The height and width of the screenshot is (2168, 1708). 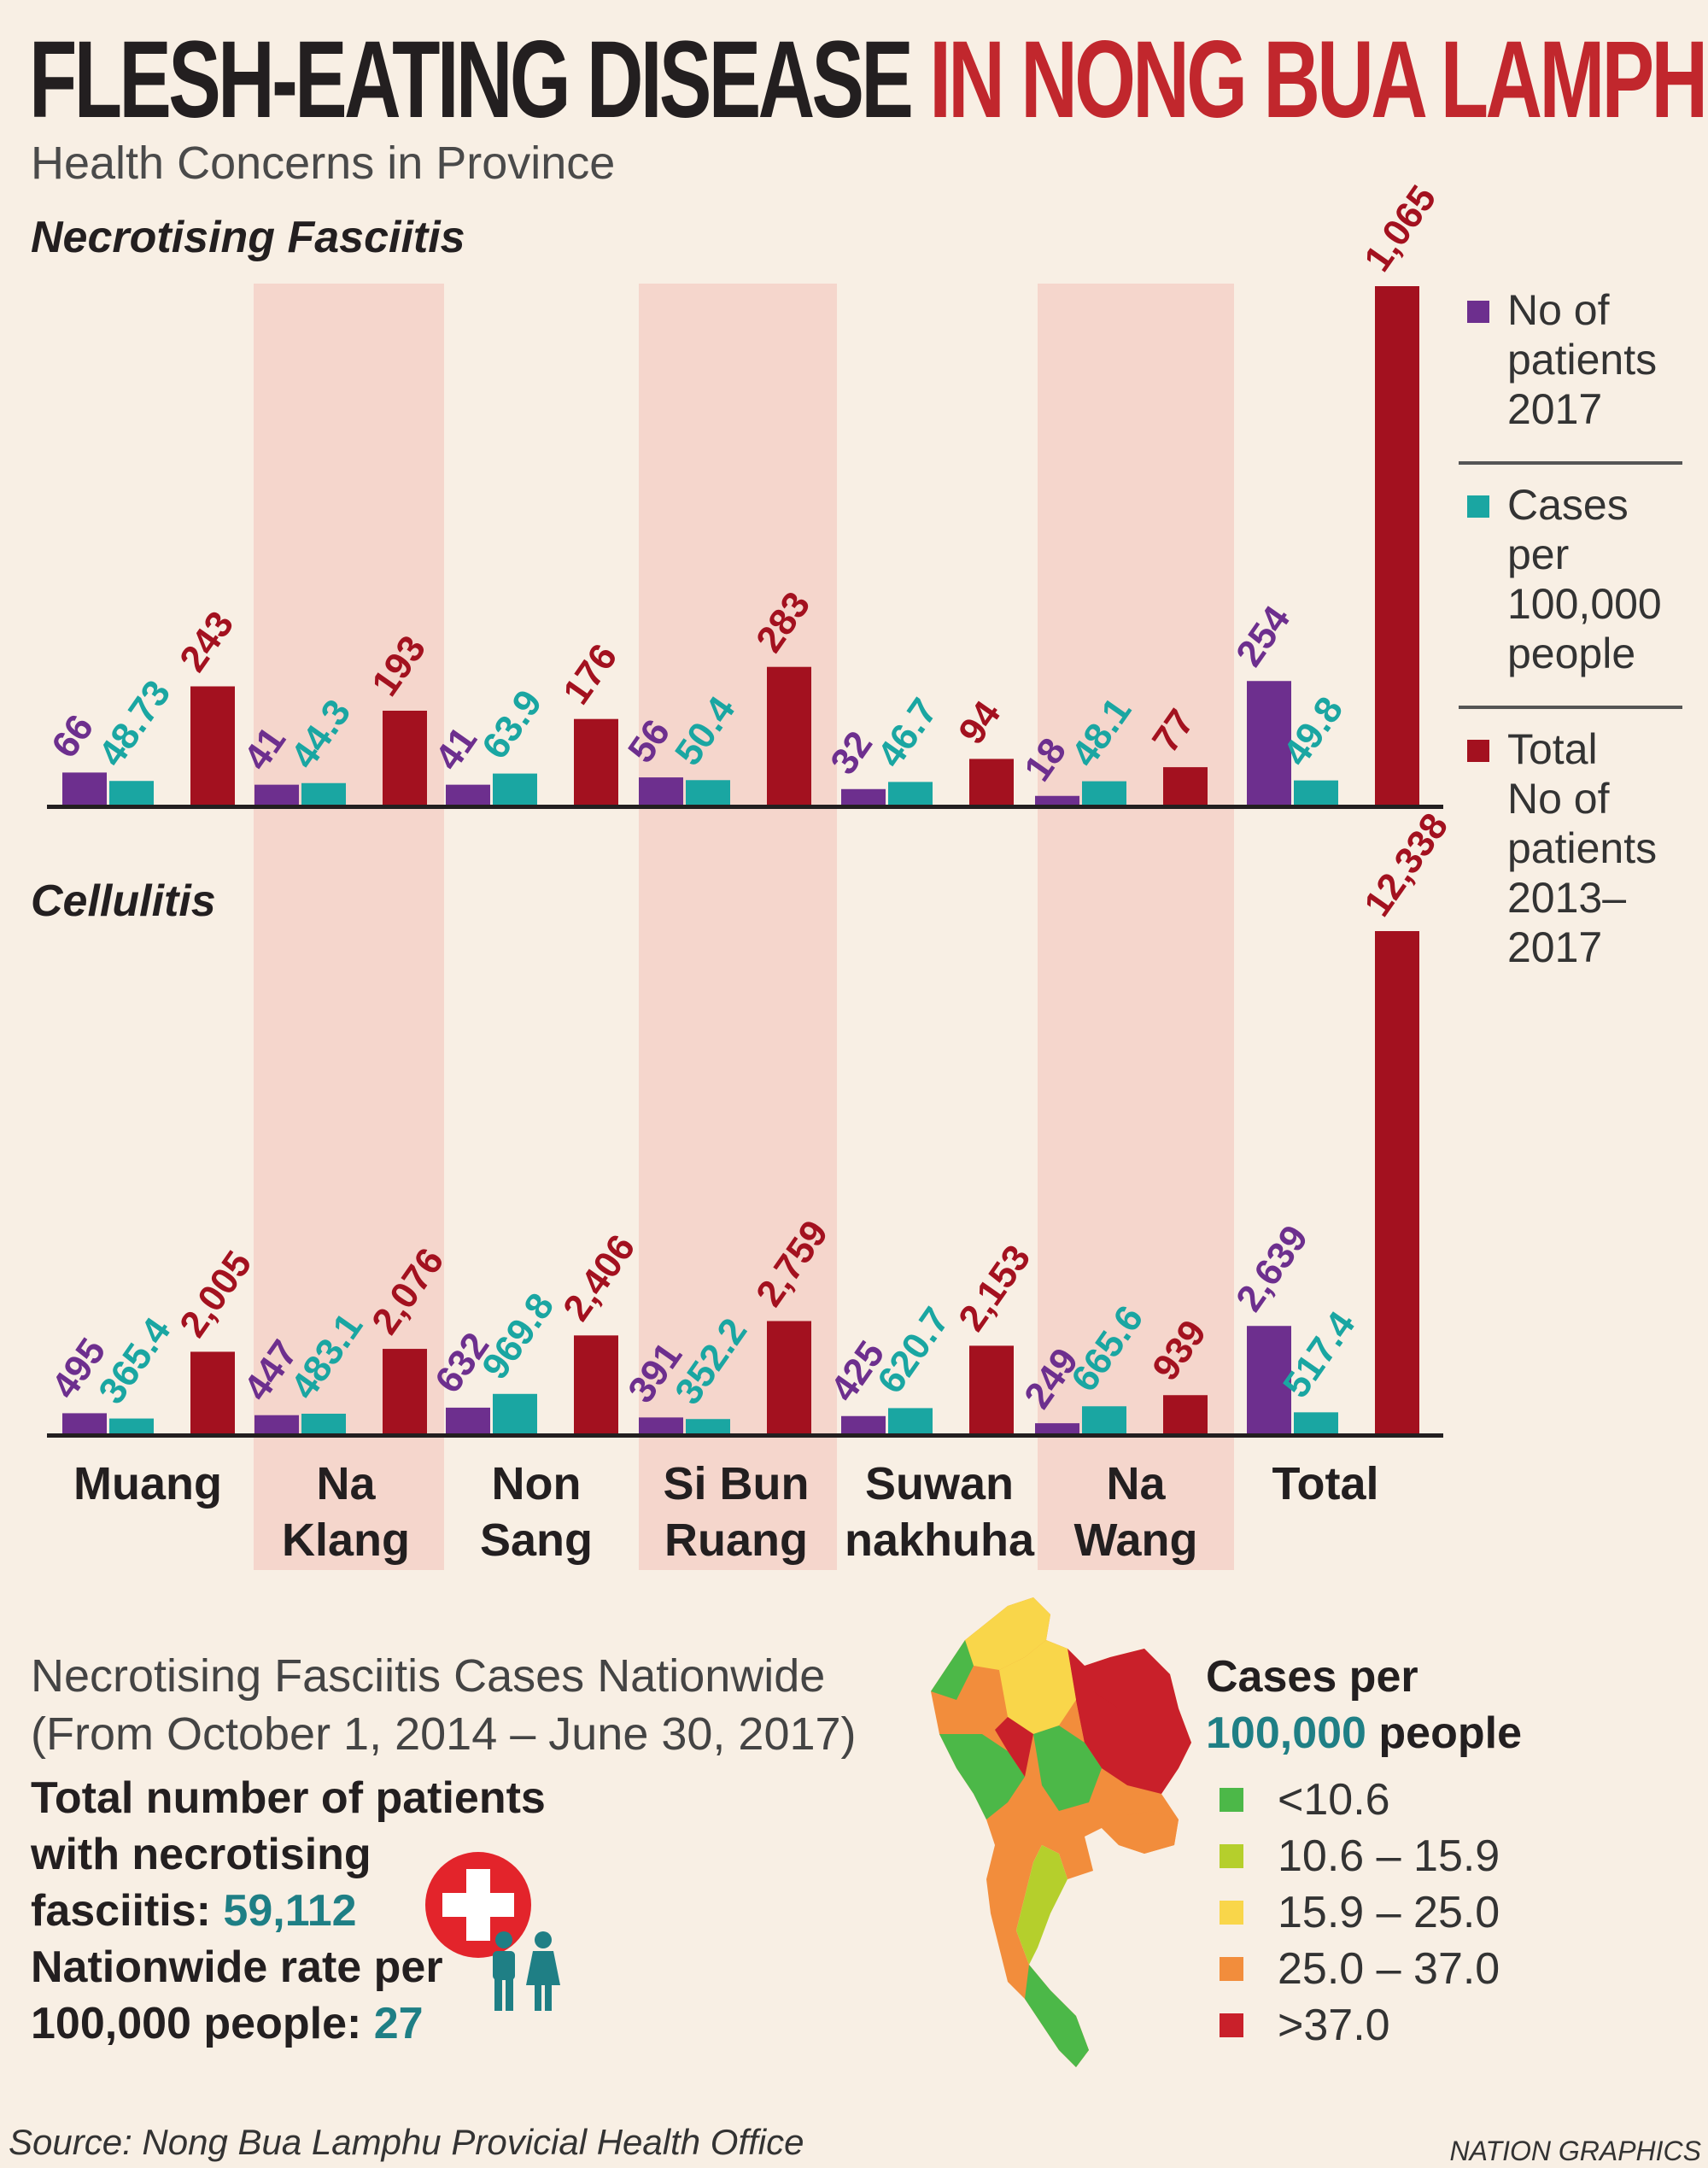 What do you see at coordinates (134, 724) in the screenshot?
I see `data-label: 48.73` at bounding box center [134, 724].